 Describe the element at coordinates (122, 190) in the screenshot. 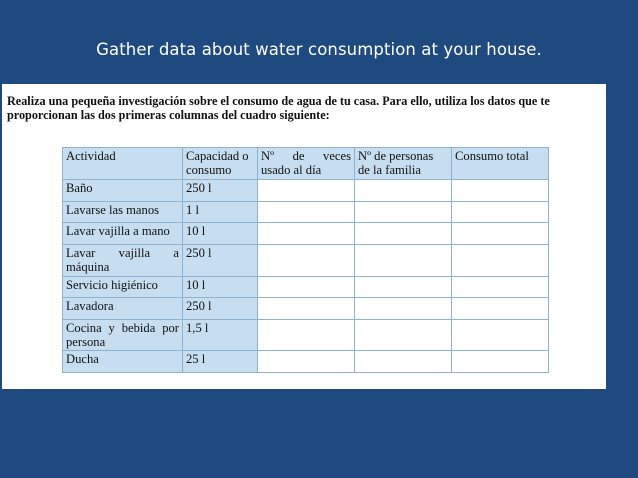

I see `cell-actividad: Baño` at that location.